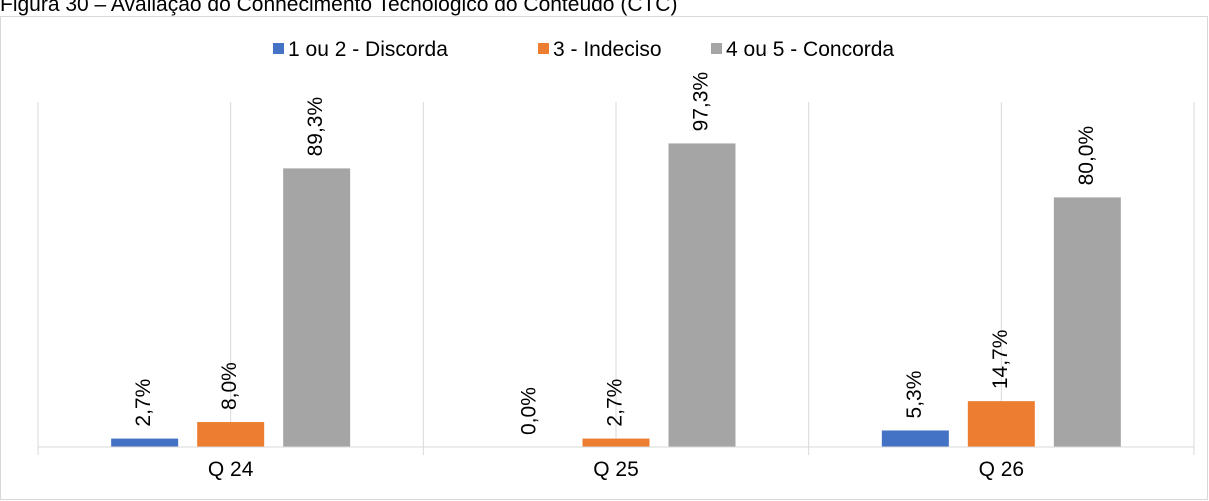 This screenshot has width=1209, height=501. I want to click on x-tick-label: Q 26, so click(1002, 469).